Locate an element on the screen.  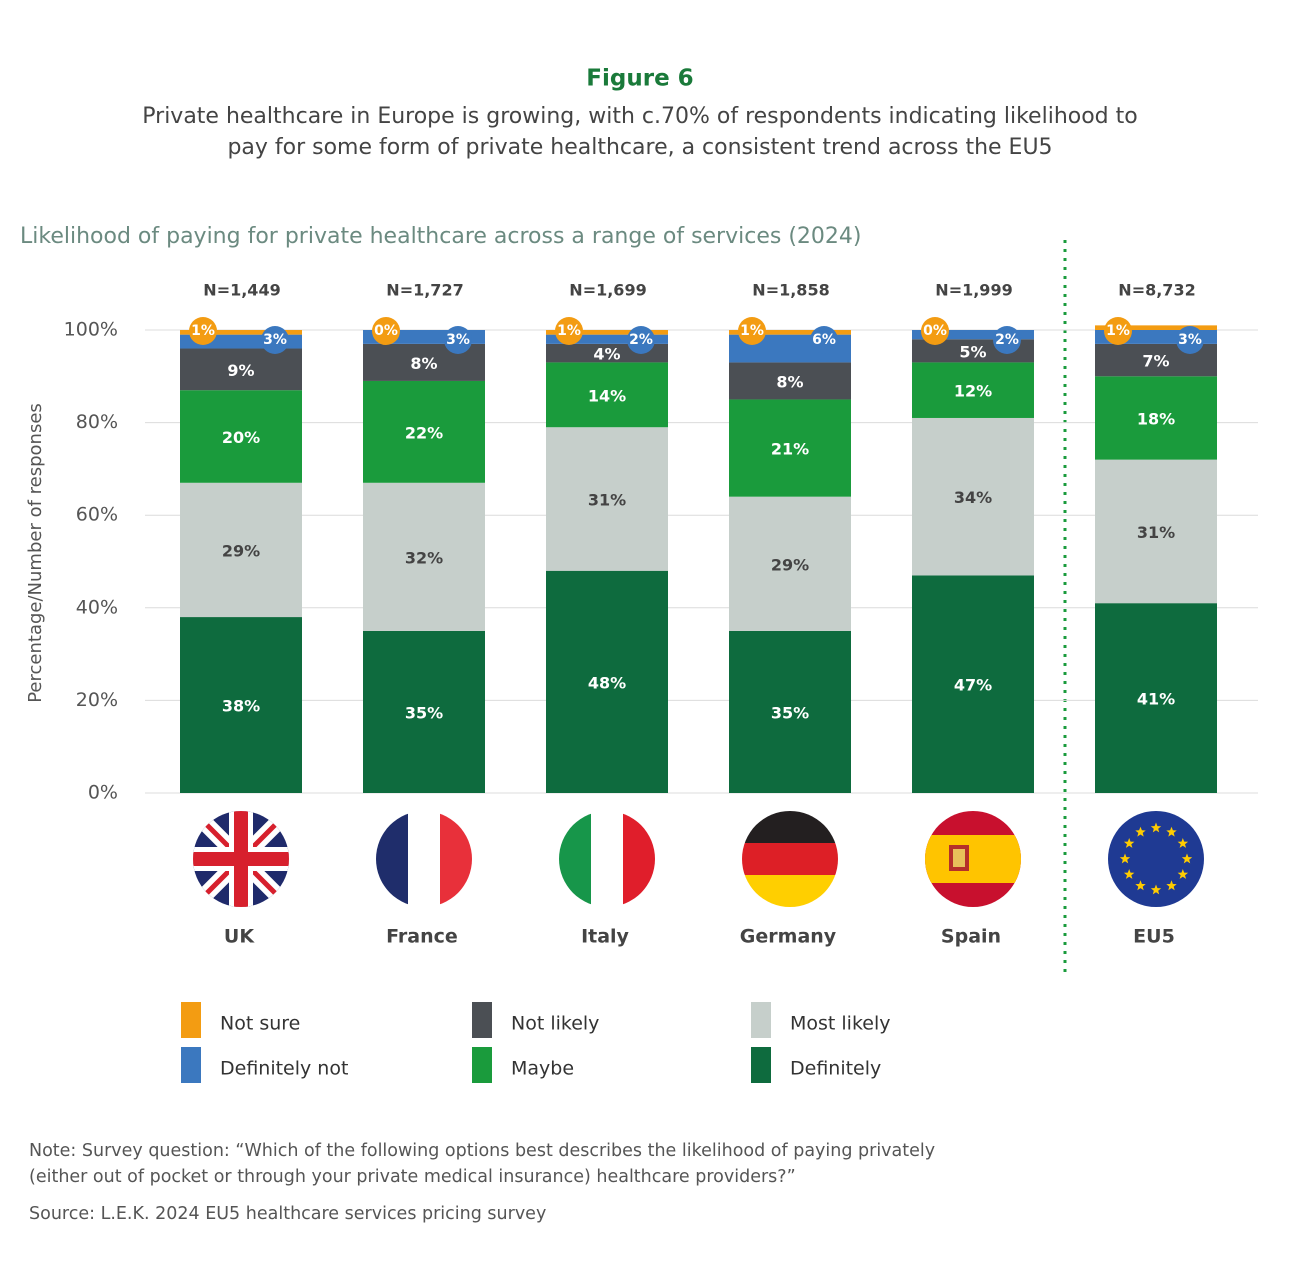
legend-label: Definitely not is located at coordinates (284, 1069).